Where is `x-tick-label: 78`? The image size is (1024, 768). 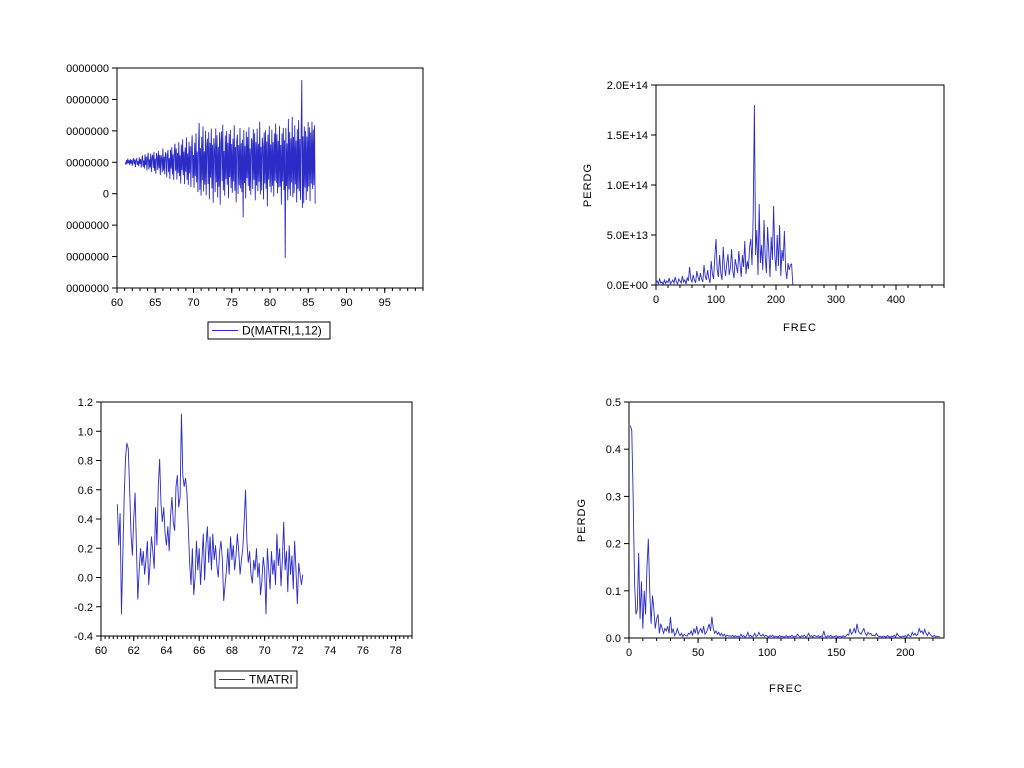
x-tick-label: 78 is located at coordinates (396, 651).